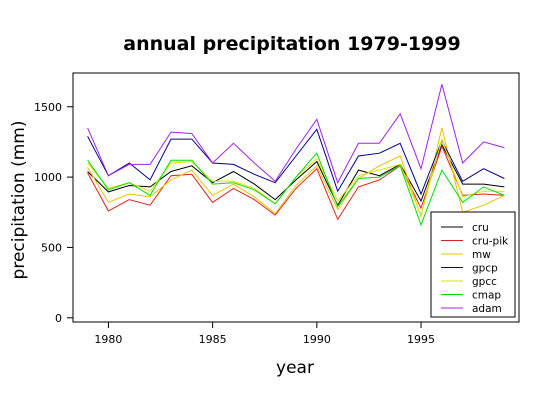 The height and width of the screenshot is (412, 550). I want to click on legend-label-cru-pik: cru-pik, so click(490, 242).